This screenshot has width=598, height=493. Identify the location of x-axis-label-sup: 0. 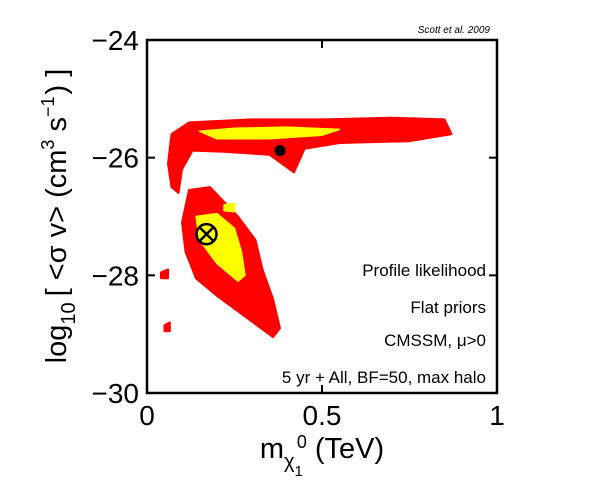
(302, 442).